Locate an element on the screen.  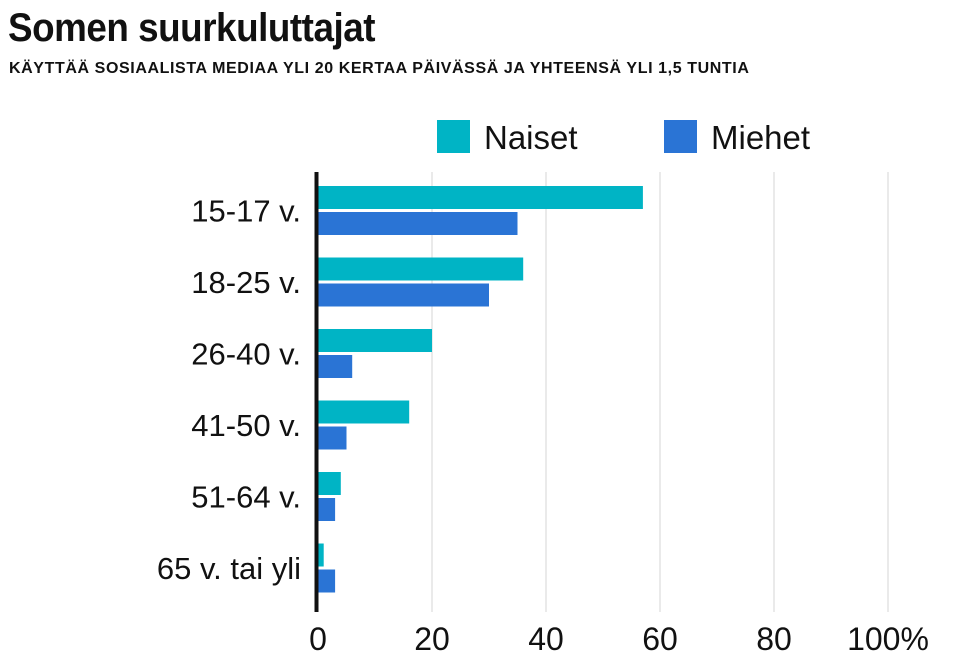
tick-labels: 0 20 40 60 80 100% is located at coordinates (619, 639).